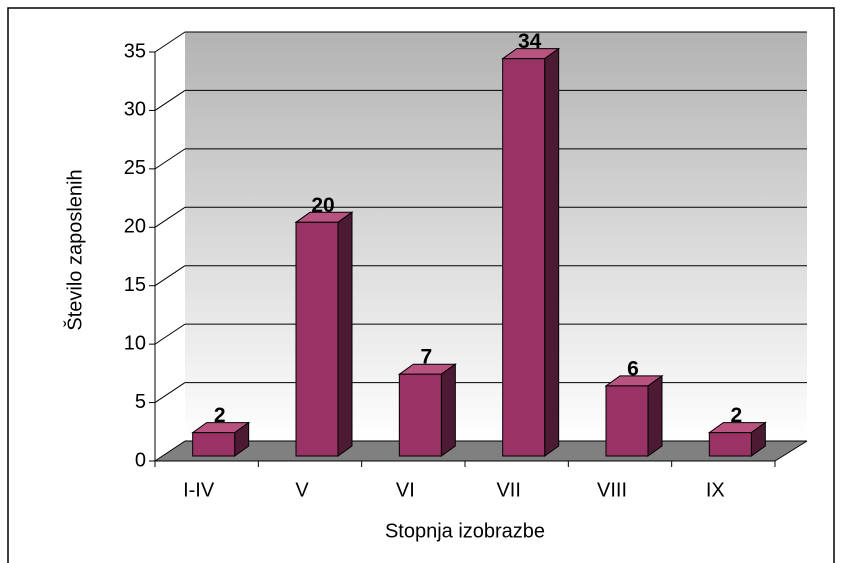 This screenshot has width=843, height=563. I want to click on x-tick-label: I-IV, so click(199, 490).